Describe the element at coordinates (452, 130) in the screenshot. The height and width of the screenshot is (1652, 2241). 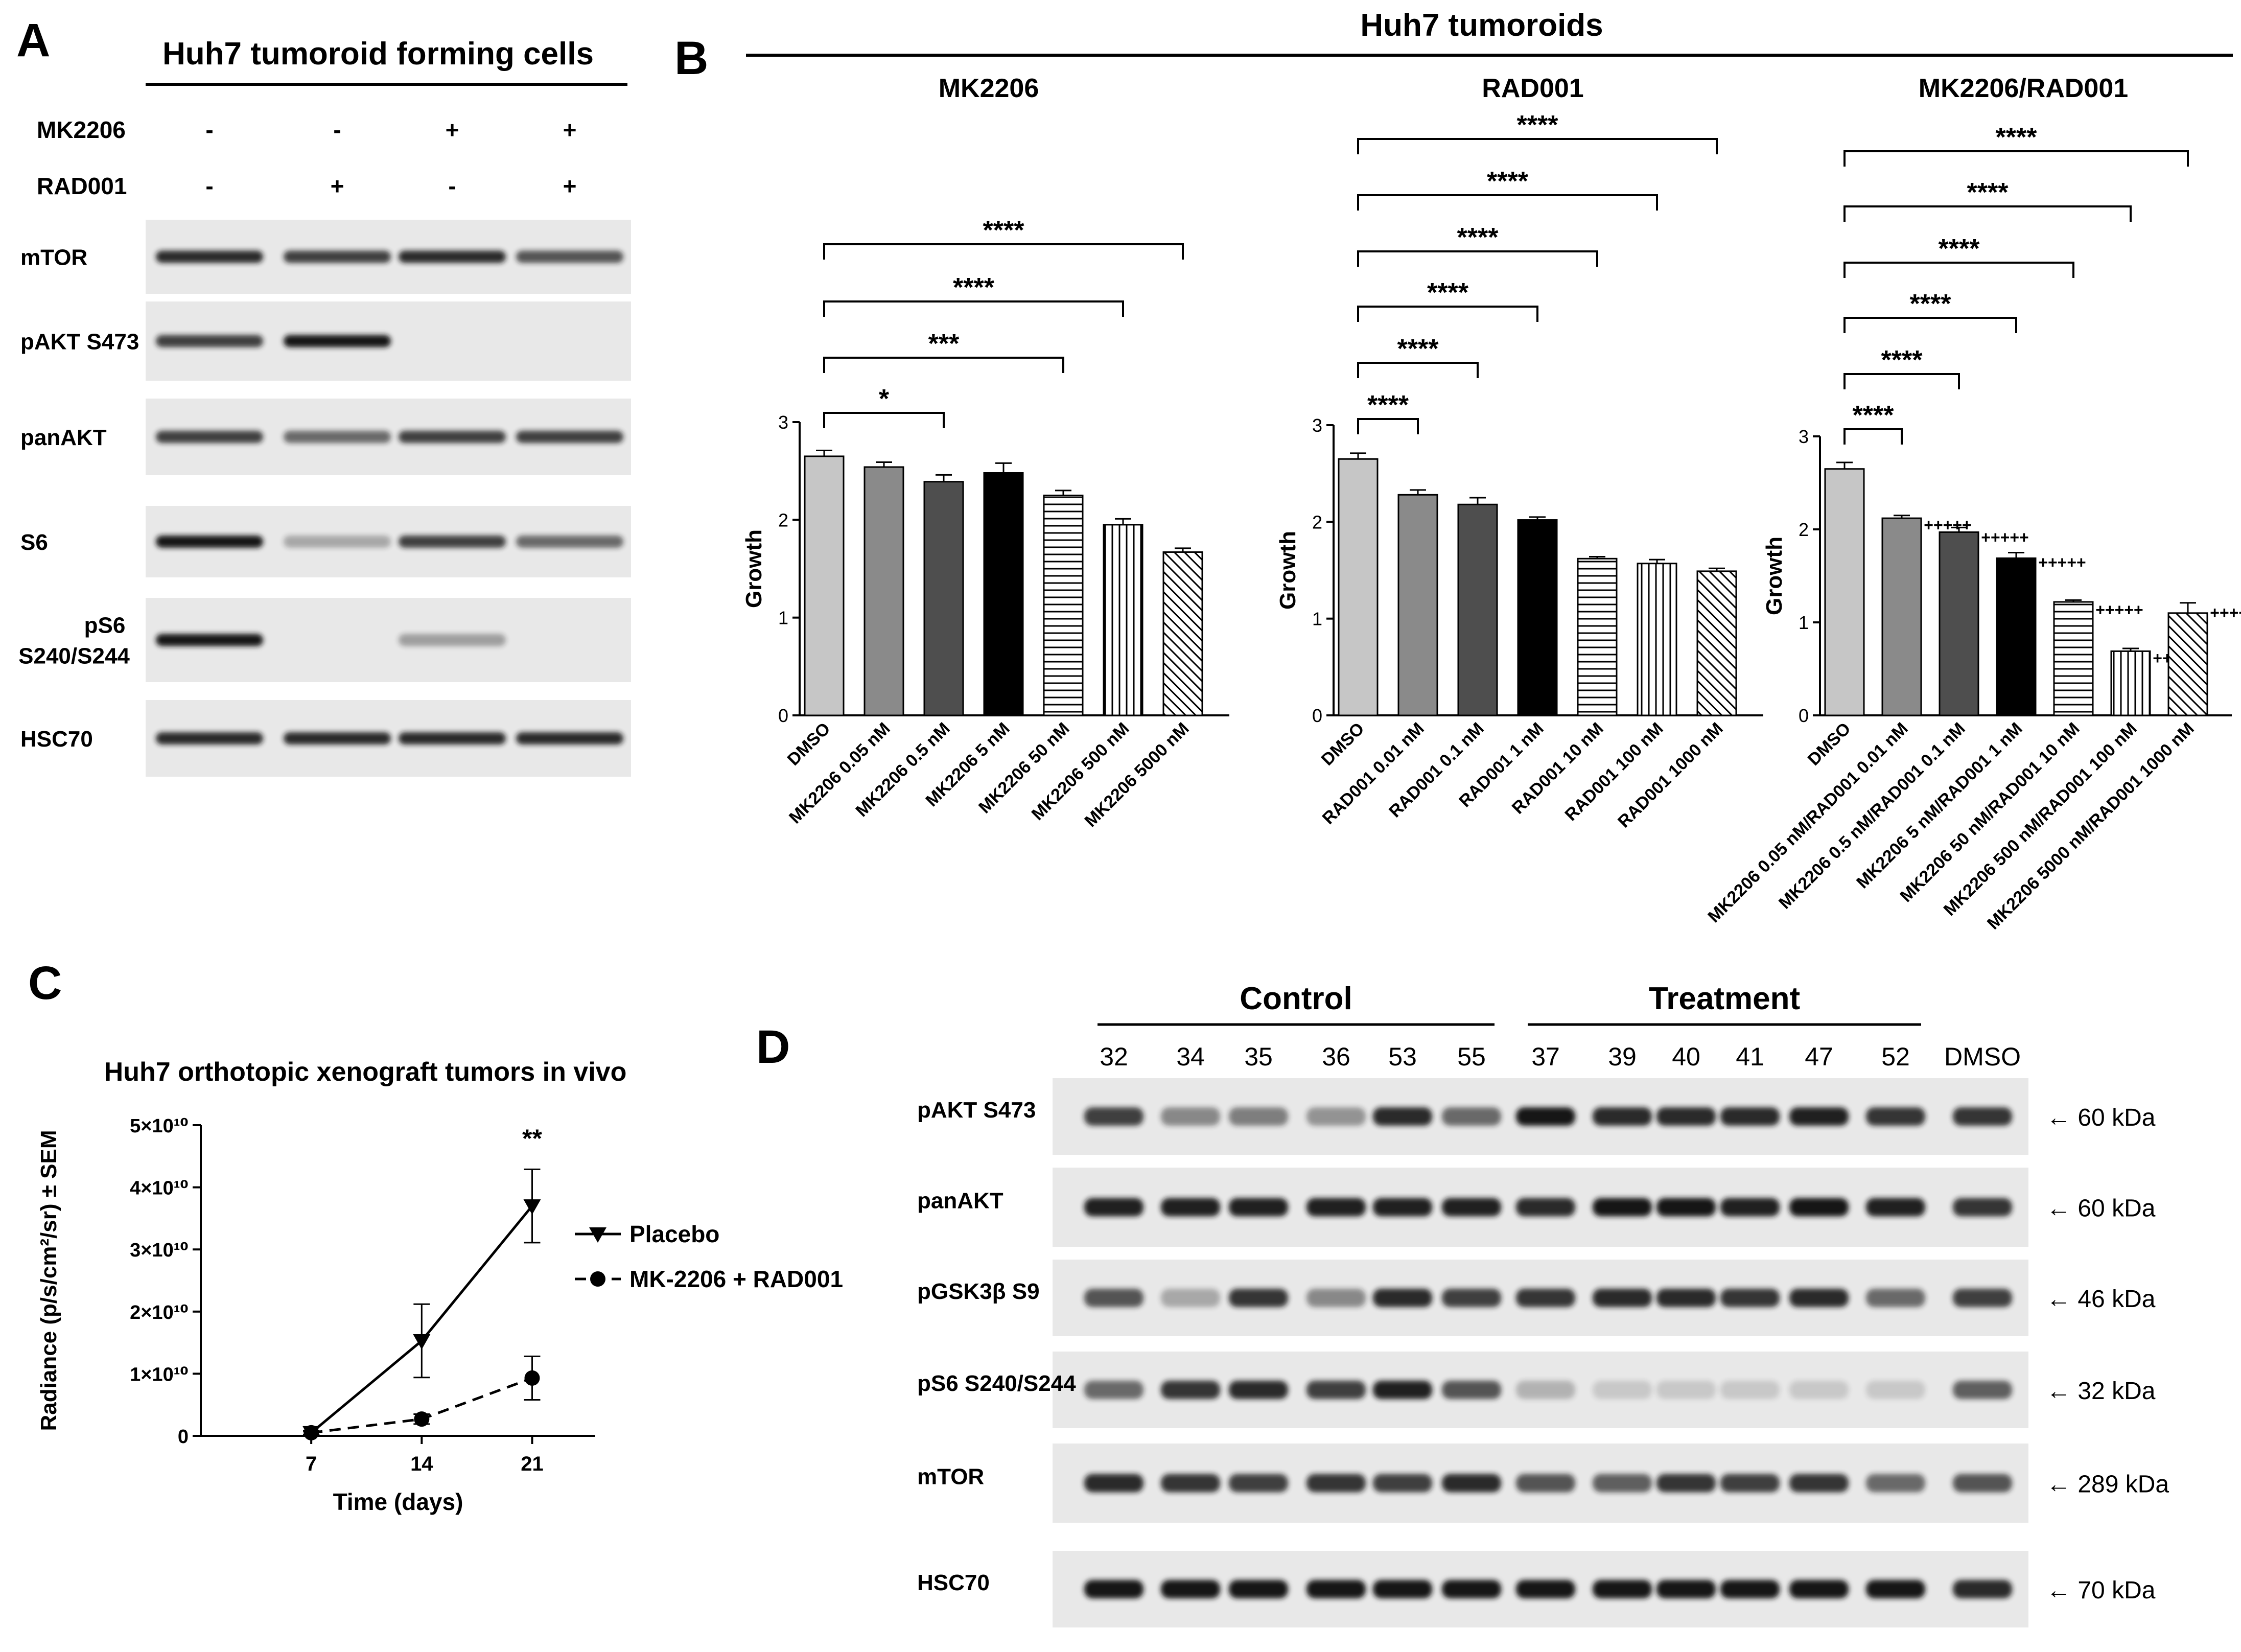
I see `treatment-sign: +` at that location.